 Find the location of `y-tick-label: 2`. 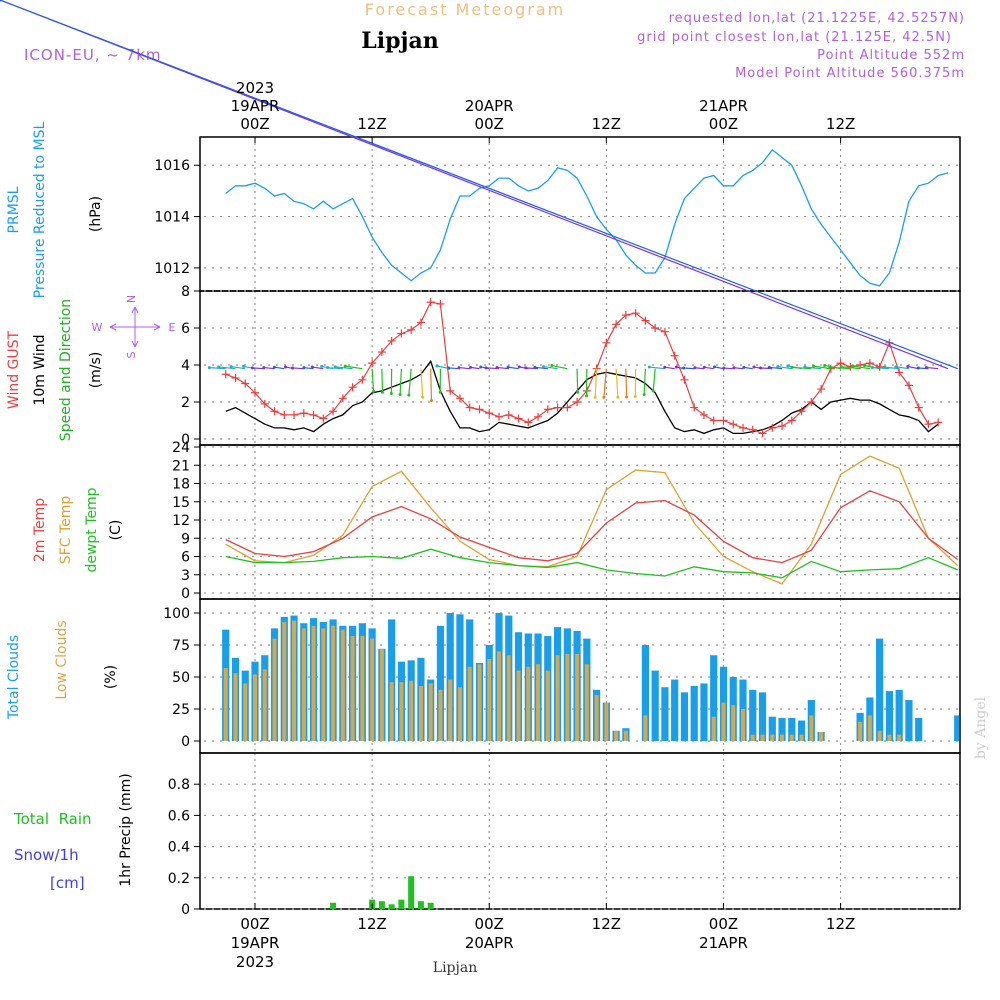

y-tick-label: 2 is located at coordinates (185, 403).